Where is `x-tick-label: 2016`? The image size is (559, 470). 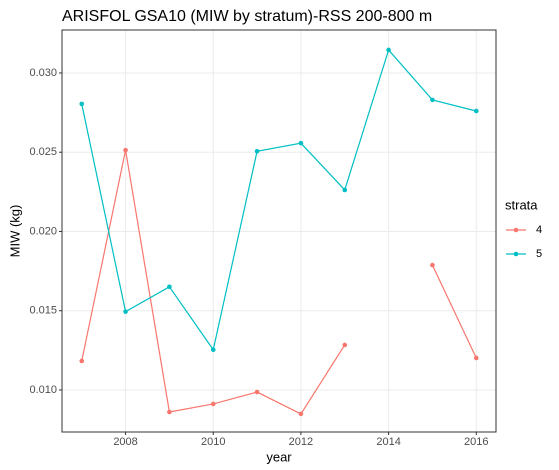
x-tick-label: 2016 is located at coordinates (476, 442).